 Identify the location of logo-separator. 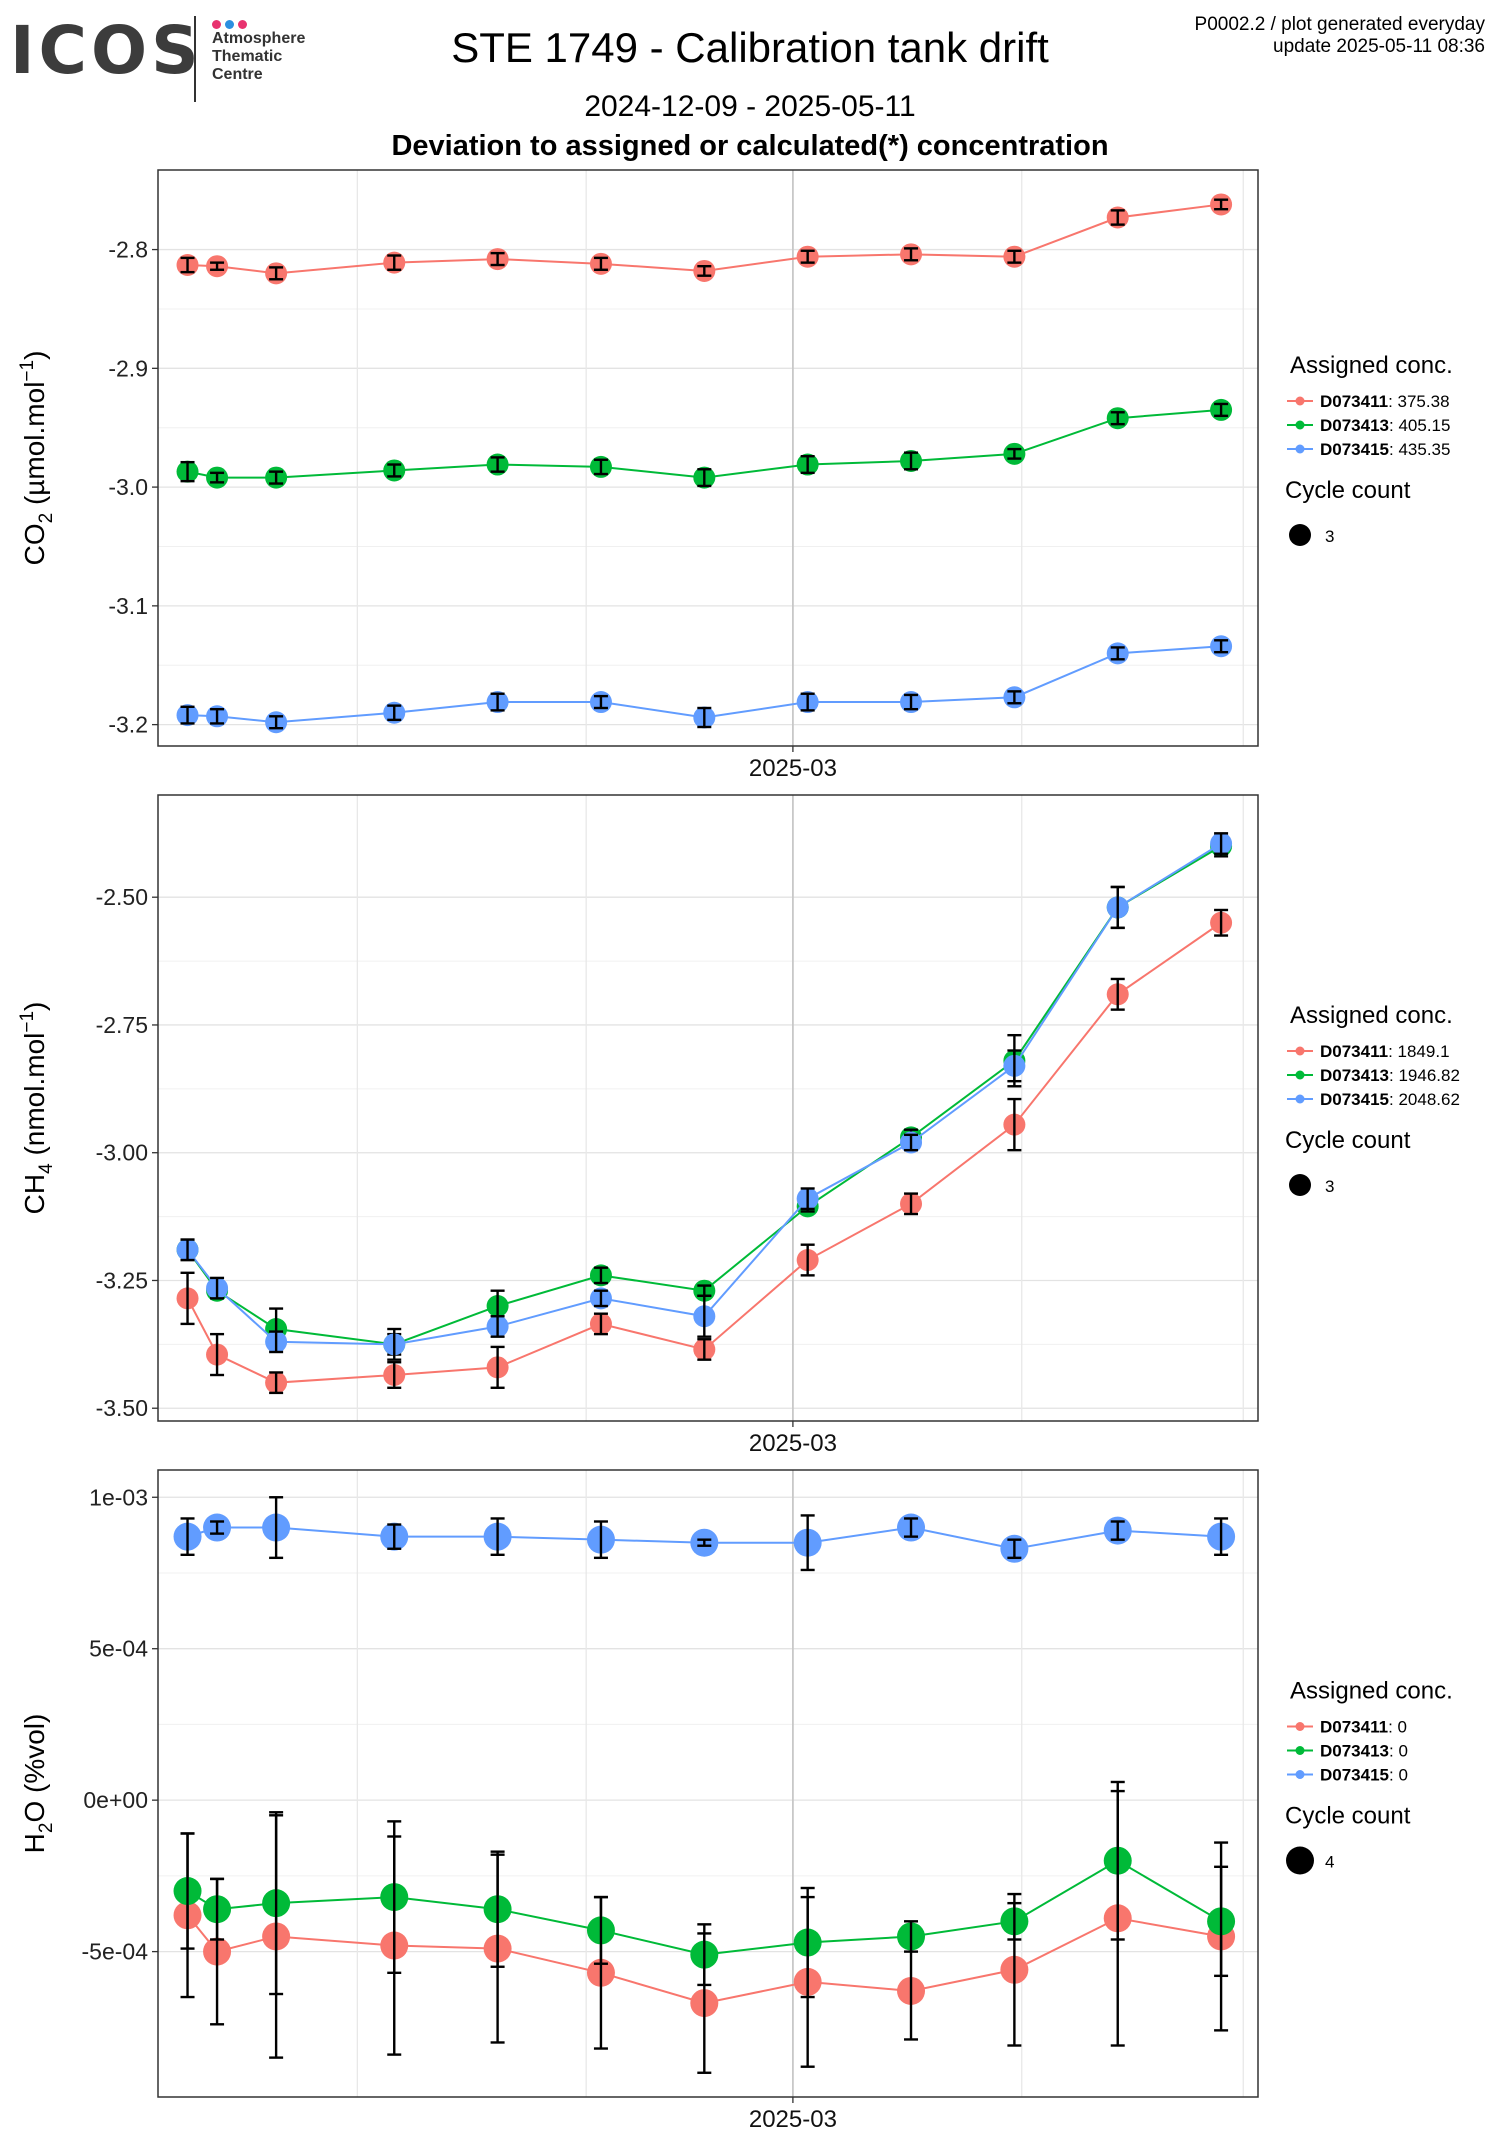
(195, 59).